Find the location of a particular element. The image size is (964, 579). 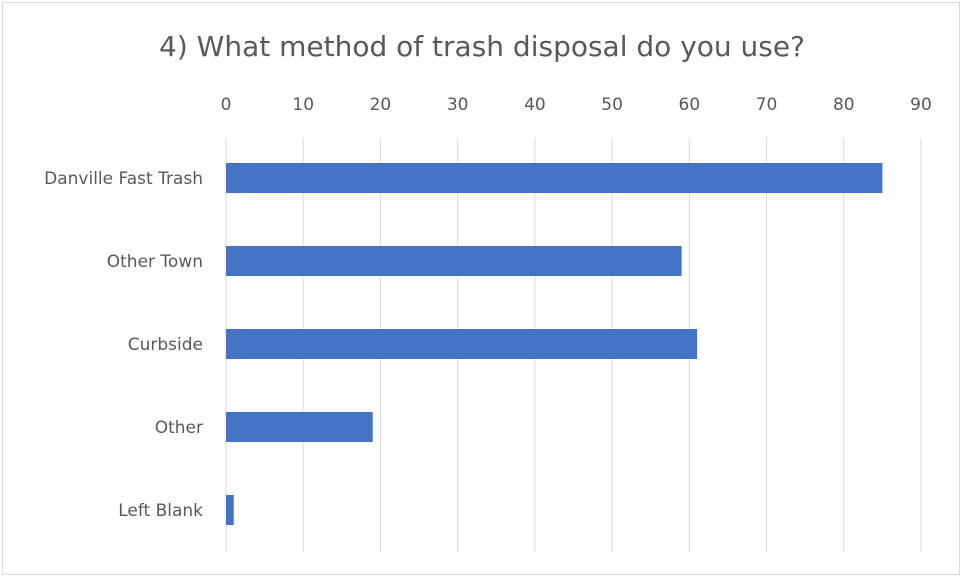

x-tick-label: 70 is located at coordinates (767, 105).